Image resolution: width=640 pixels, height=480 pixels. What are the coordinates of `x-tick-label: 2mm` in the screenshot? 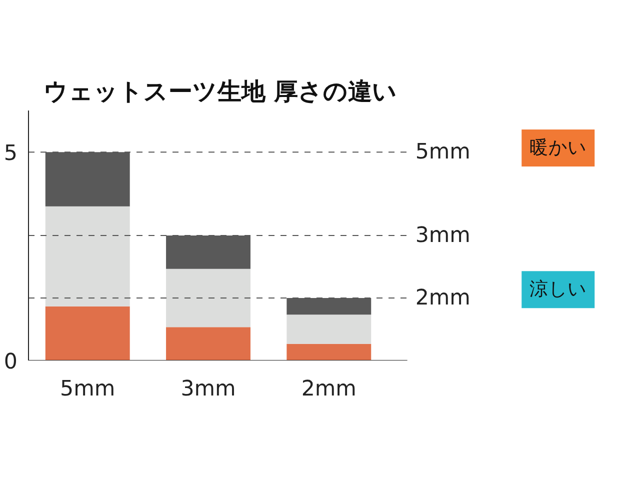 It's located at (328, 389).